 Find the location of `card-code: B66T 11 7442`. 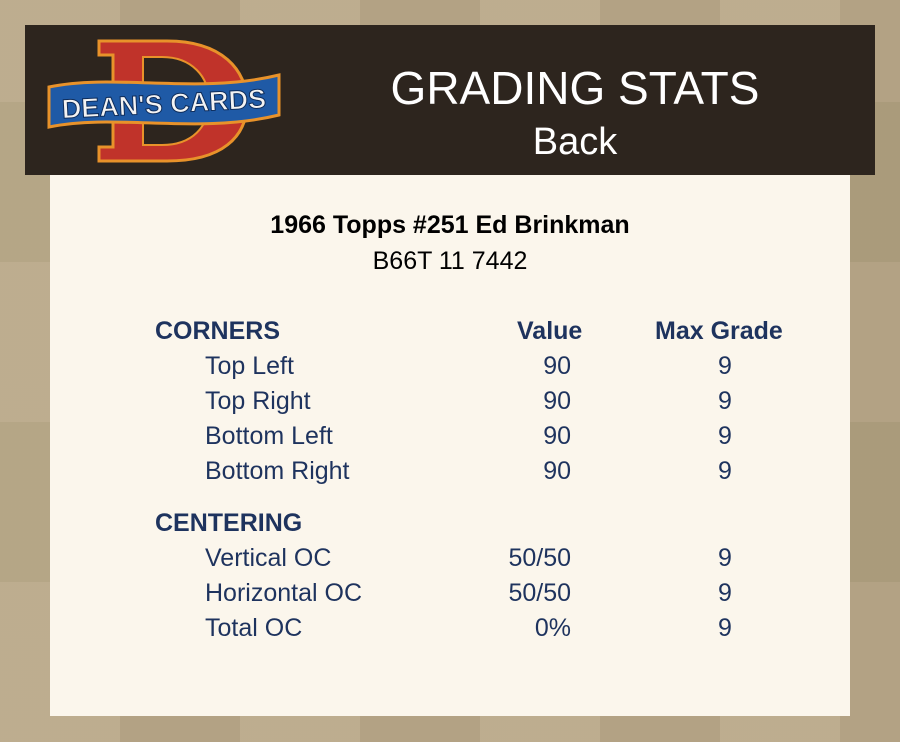

card-code: B66T 11 7442 is located at coordinates (450, 261).